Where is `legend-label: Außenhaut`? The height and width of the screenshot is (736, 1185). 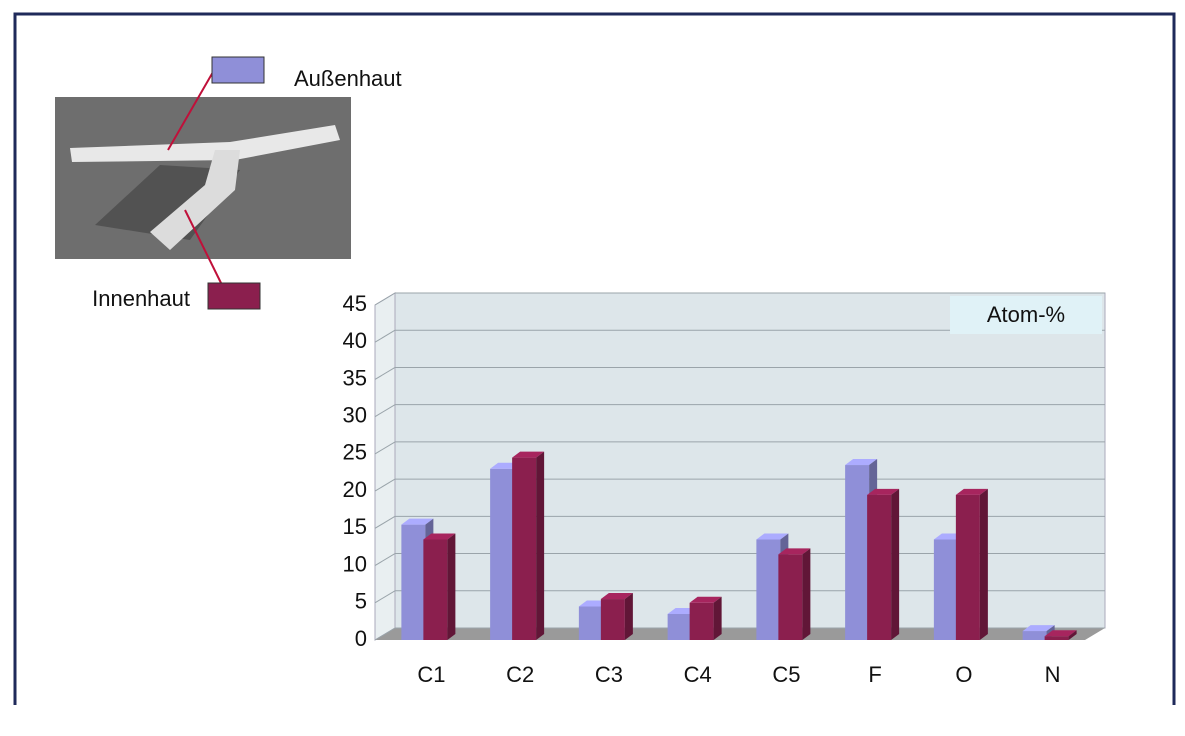
legend-label: Außenhaut is located at coordinates (348, 78).